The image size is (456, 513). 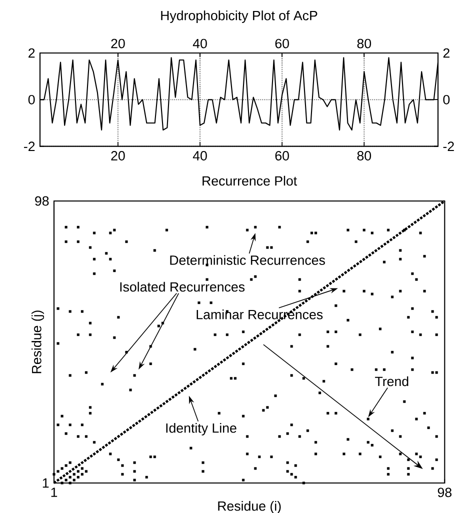 I want to click on annotation: Deterministic Recurrences, so click(x=247, y=260).